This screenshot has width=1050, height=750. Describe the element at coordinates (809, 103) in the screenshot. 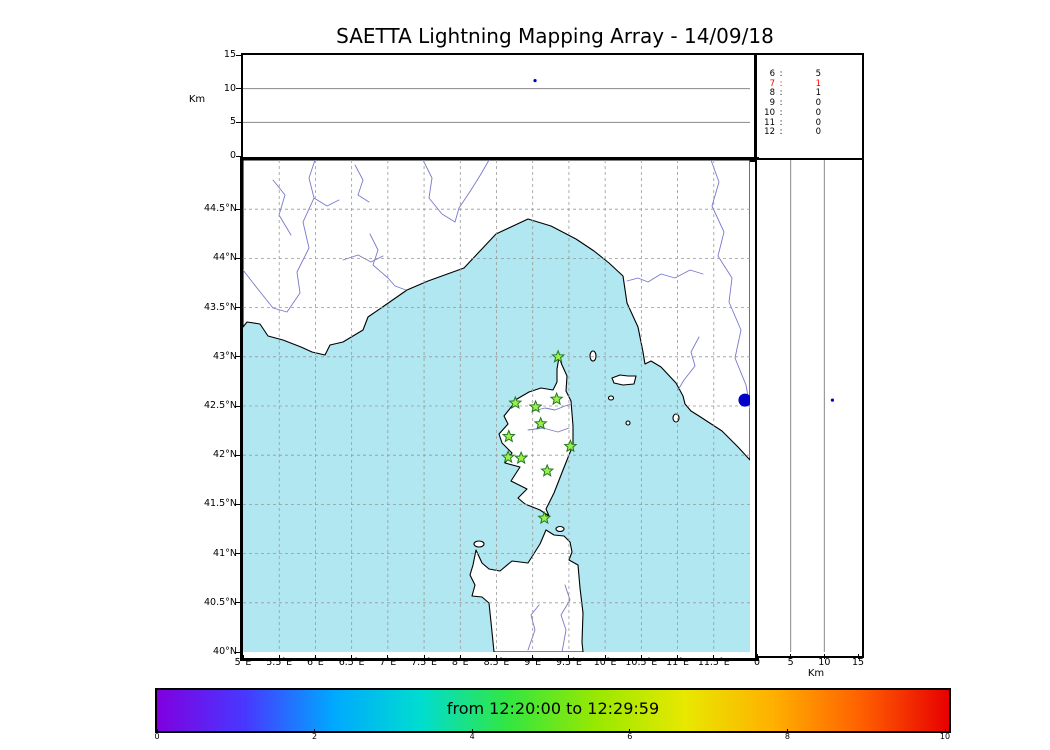

I see `station-count-row: 9: 0` at that location.